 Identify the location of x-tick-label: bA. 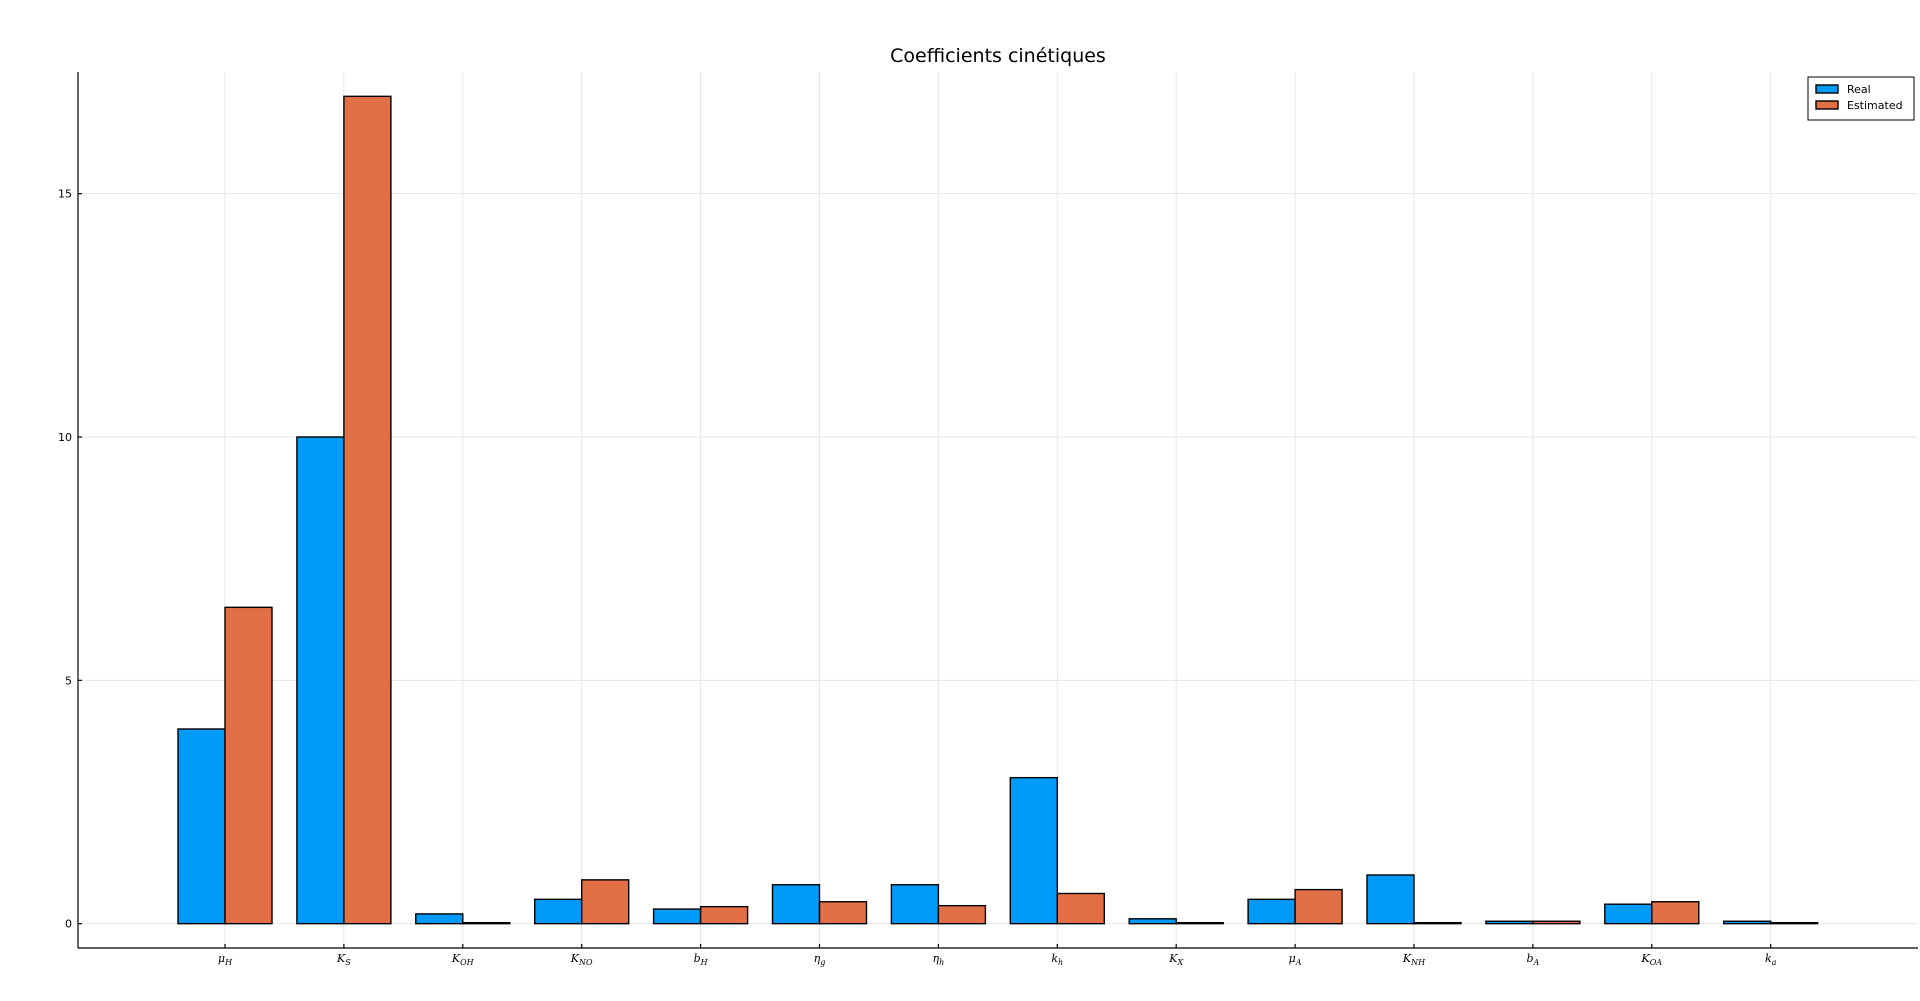
(1532, 959).